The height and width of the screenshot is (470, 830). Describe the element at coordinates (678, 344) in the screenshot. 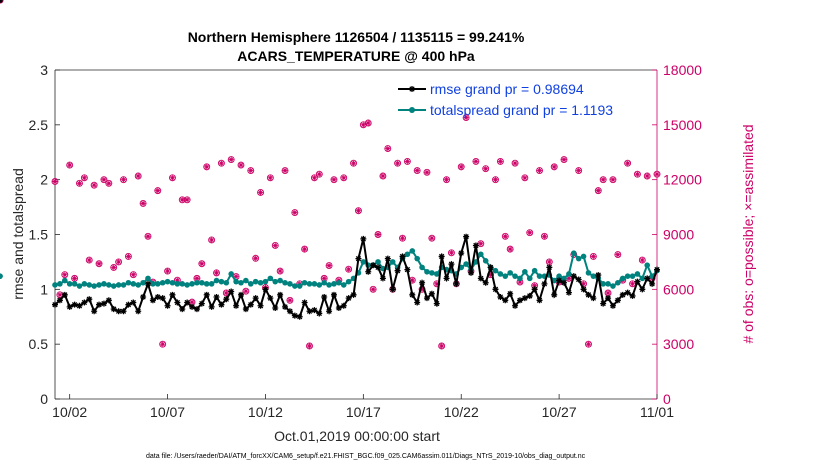

I see `y-tick-right-label: 3000` at that location.